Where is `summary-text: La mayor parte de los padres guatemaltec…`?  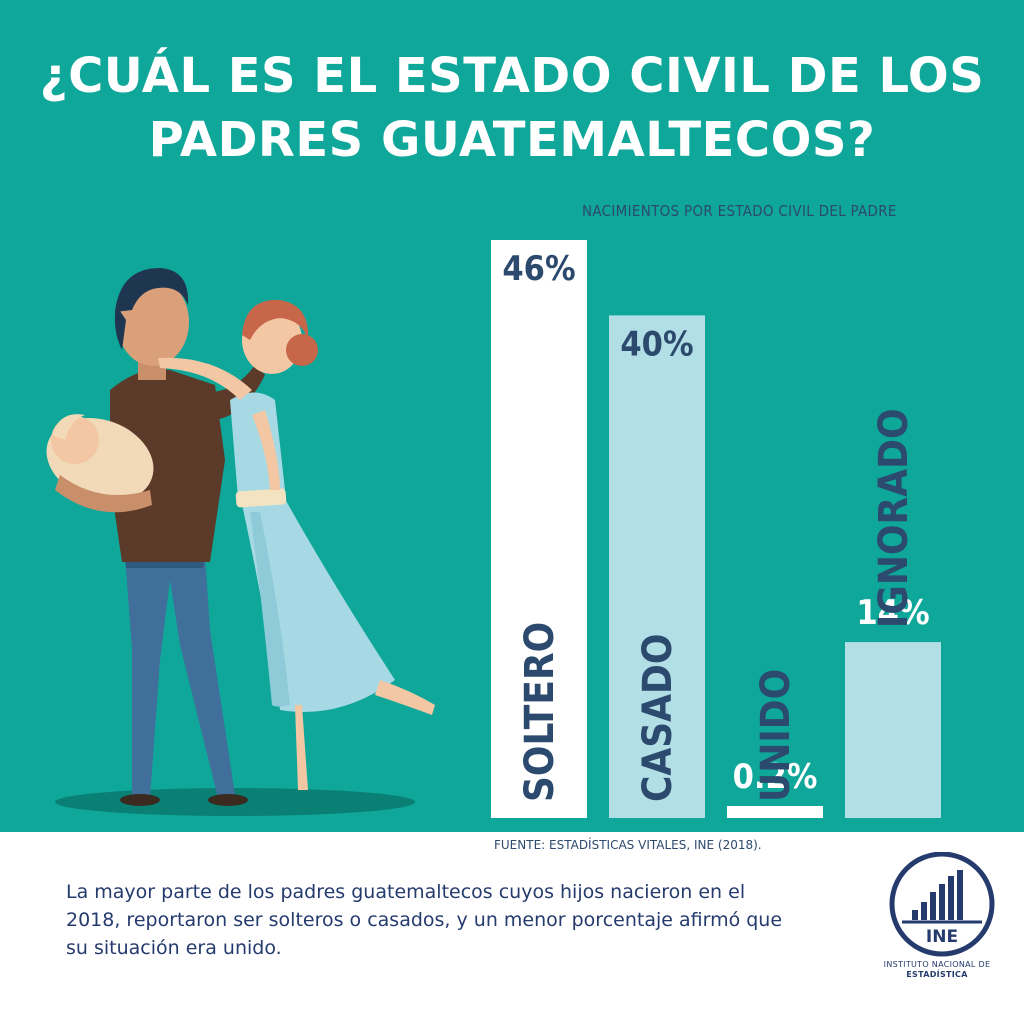 summary-text: La mayor parte de los padres guatemaltec… is located at coordinates (424, 920).